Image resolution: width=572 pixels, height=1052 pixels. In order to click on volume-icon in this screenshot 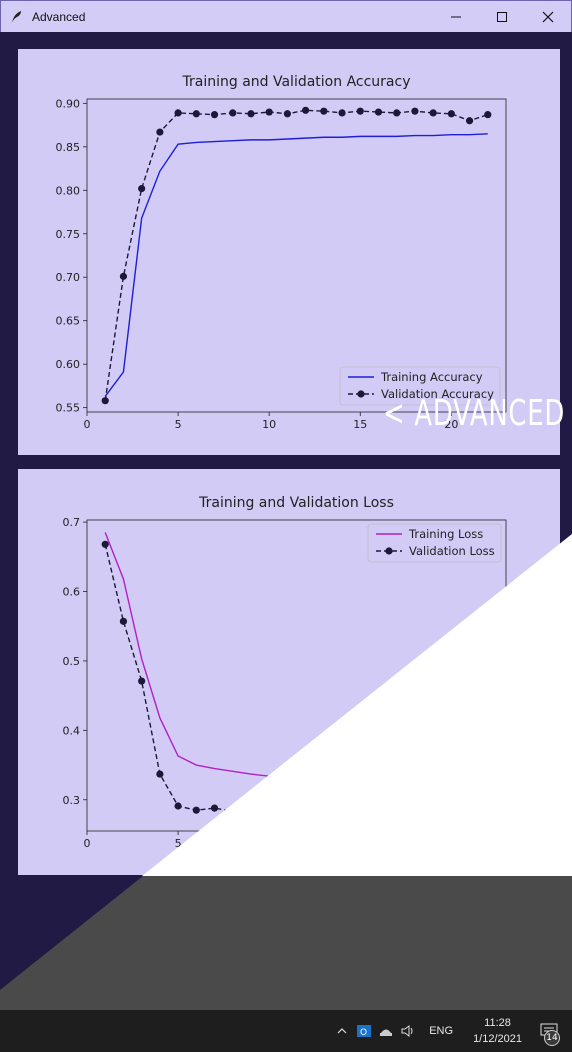, I will do `click(408, 1031)`.